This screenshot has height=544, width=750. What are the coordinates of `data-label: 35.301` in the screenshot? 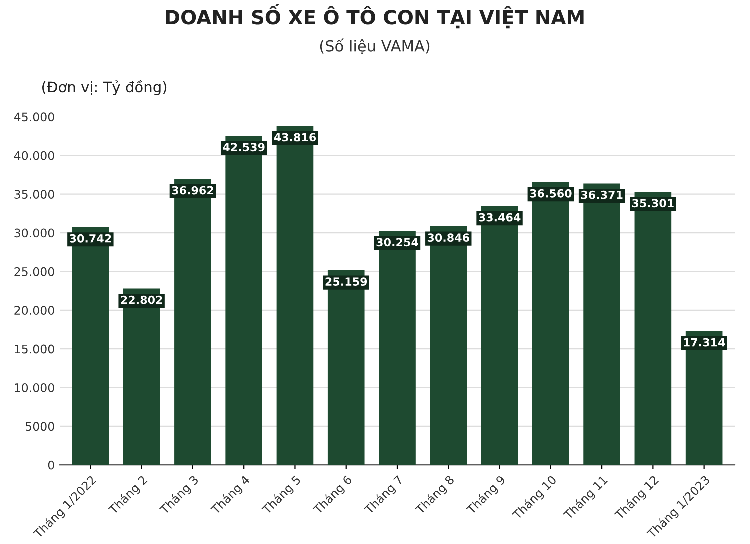 It's located at (653, 203).